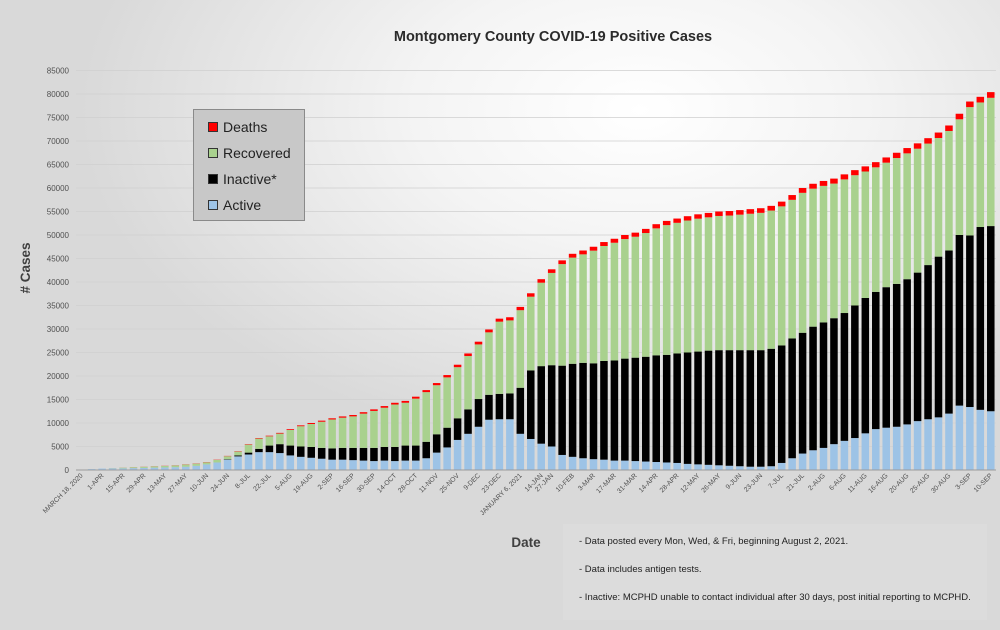  I want to click on x-tick-label: 12-MAY, so click(690, 483).